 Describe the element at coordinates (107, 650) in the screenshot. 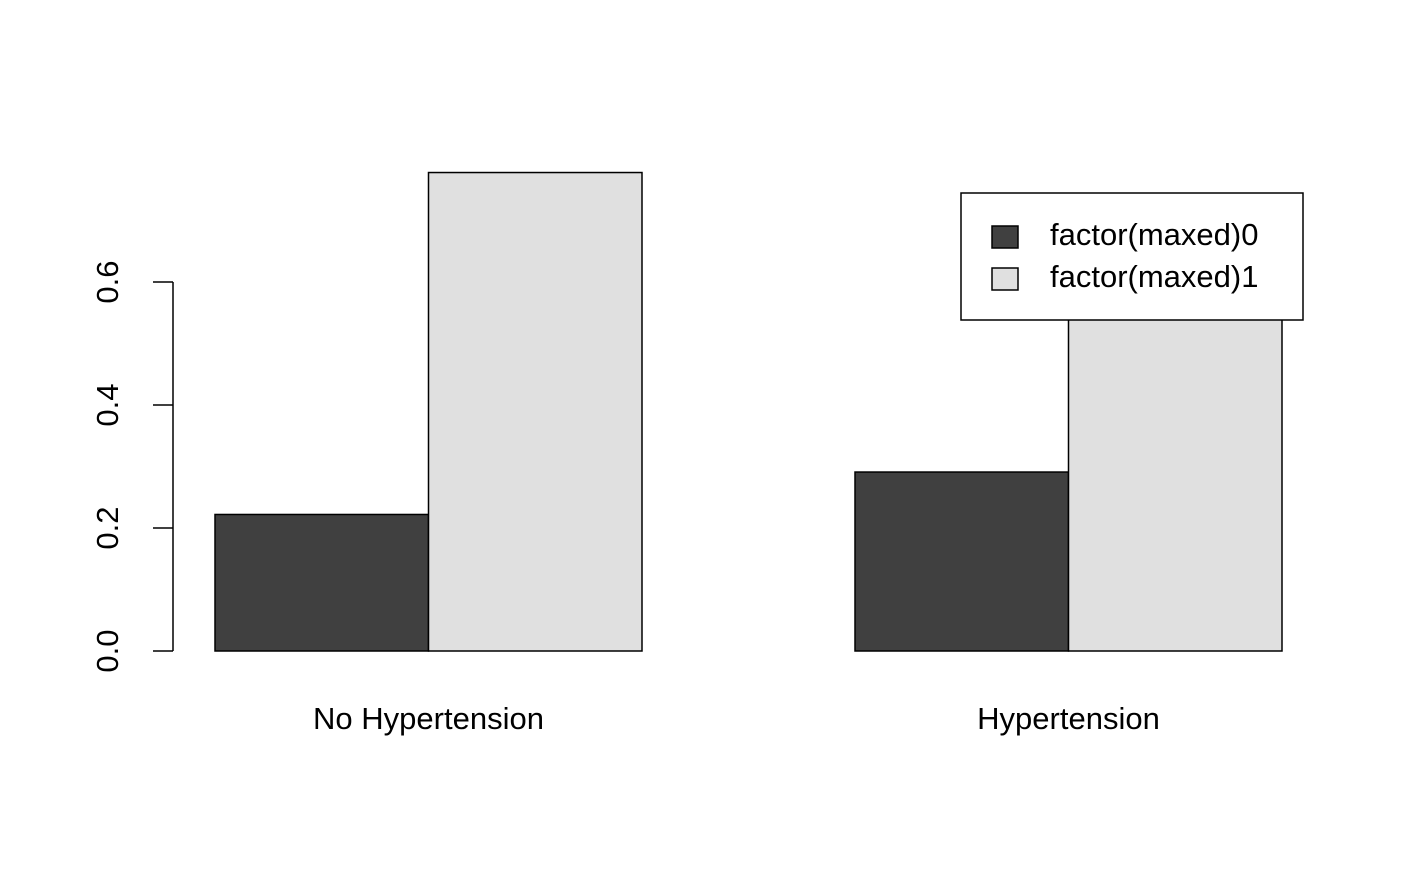

I see `y-tick-label: 0.0` at that location.